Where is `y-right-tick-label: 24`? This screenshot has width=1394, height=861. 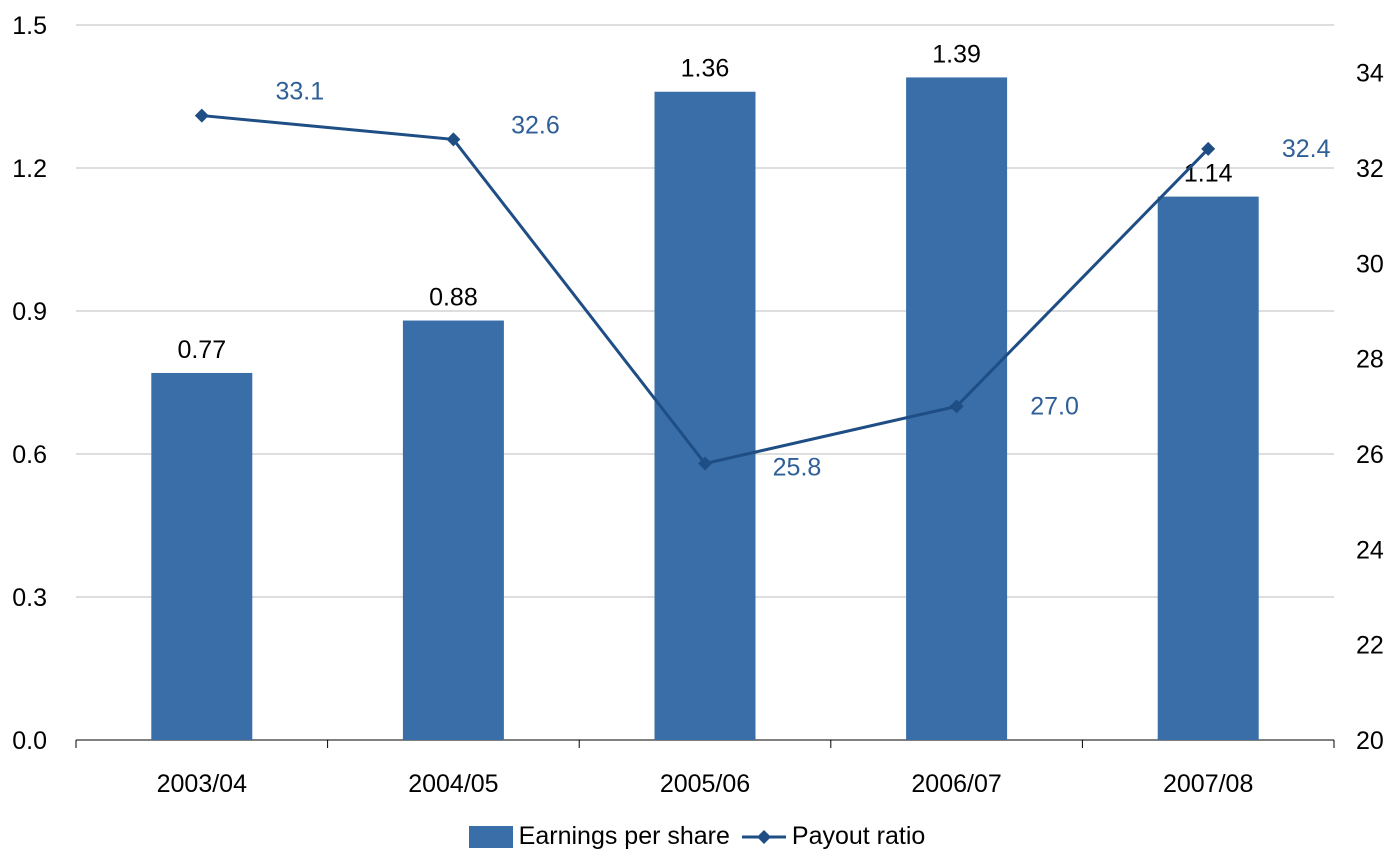 y-right-tick-label: 24 is located at coordinates (1370, 550).